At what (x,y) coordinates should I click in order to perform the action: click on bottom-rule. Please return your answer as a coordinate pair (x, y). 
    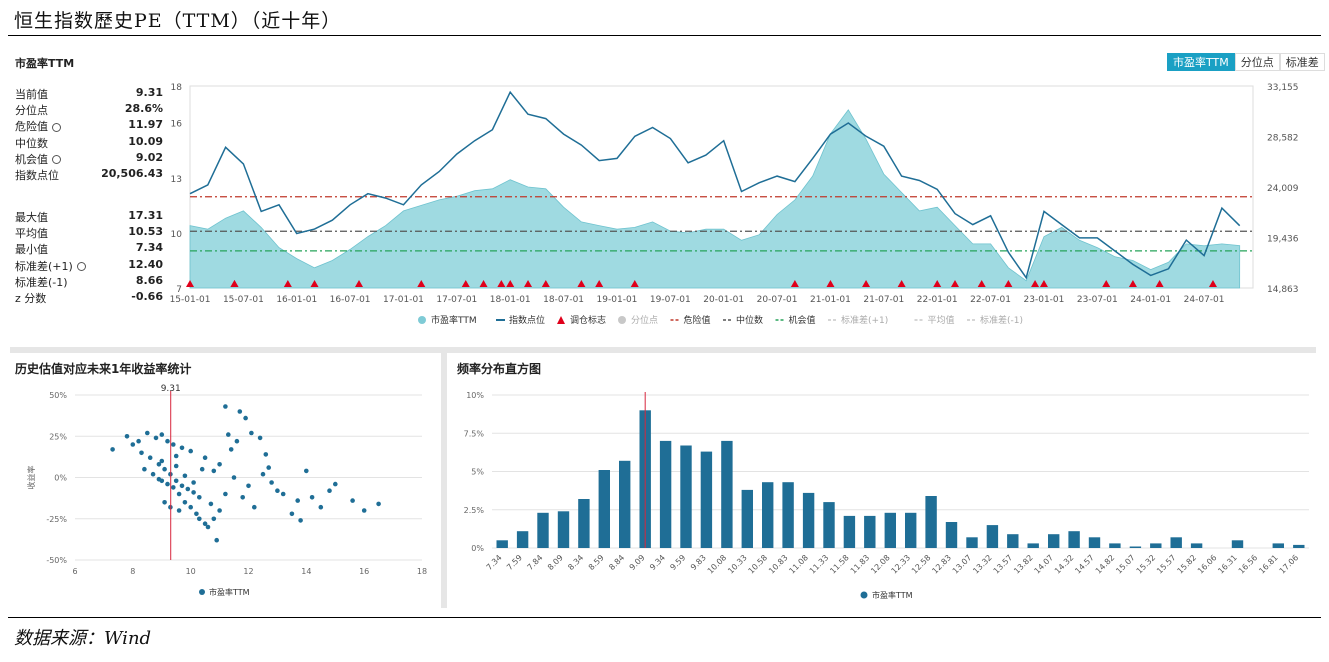
    Looking at the image, I should click on (664, 617).